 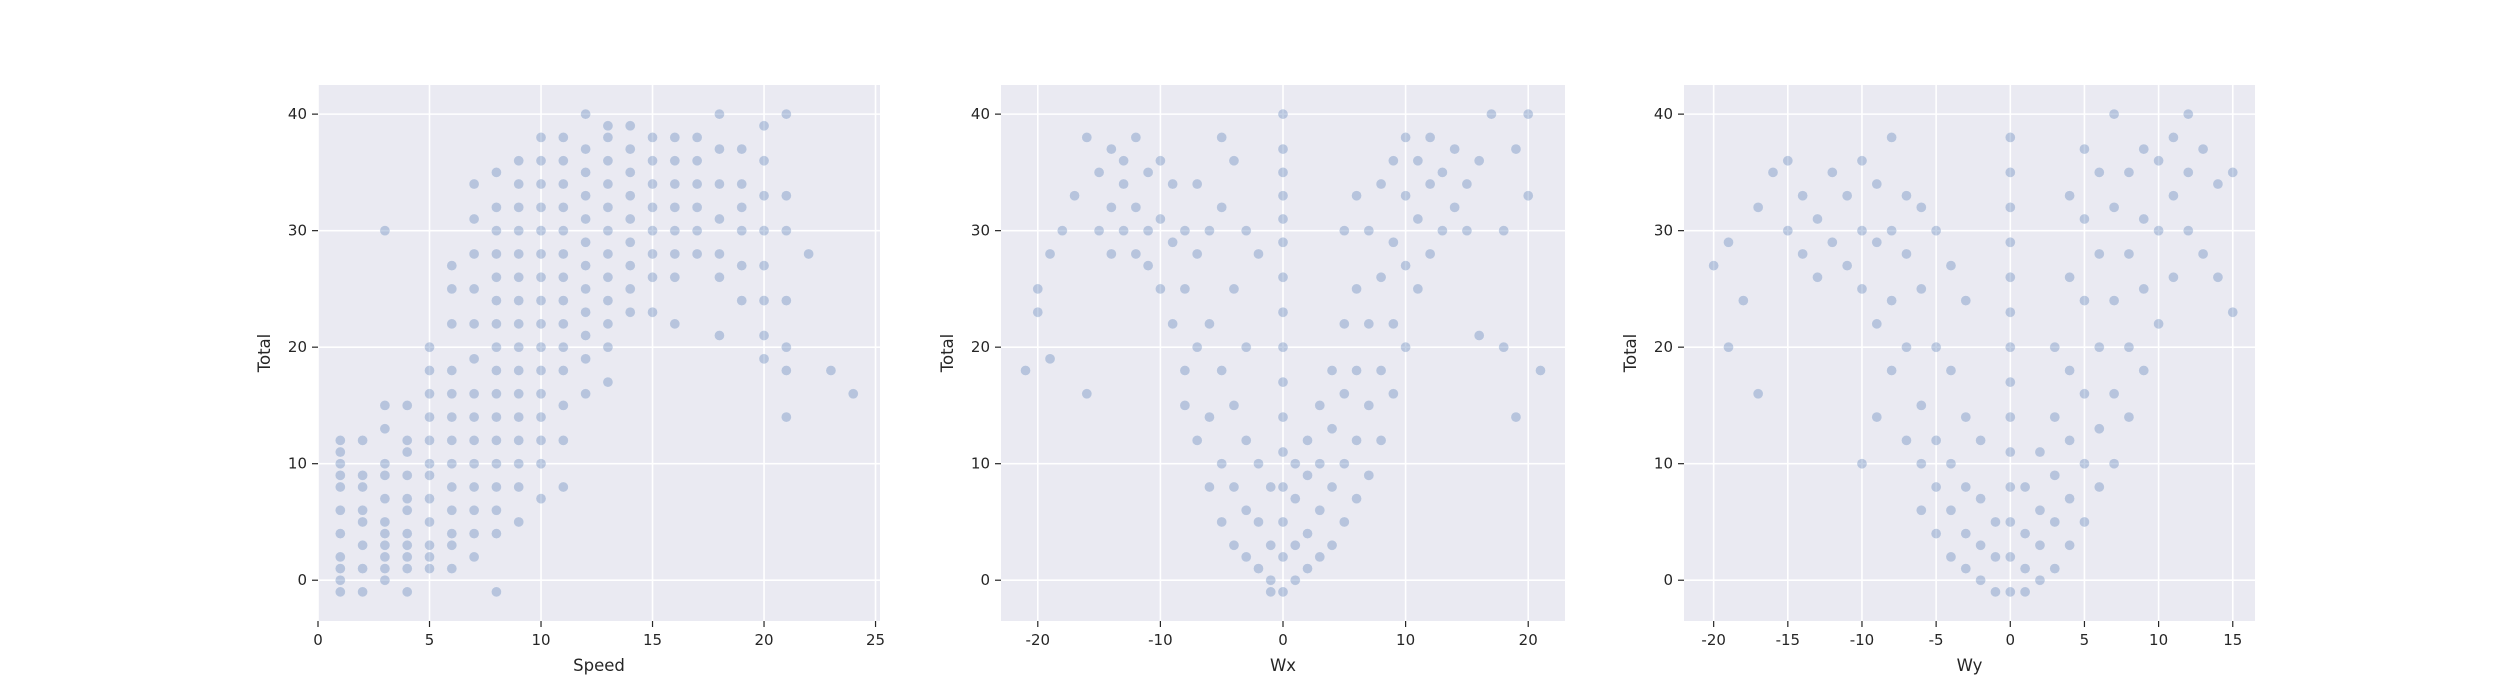 I want to click on x-axis-label: Speed, so click(x=599, y=665).